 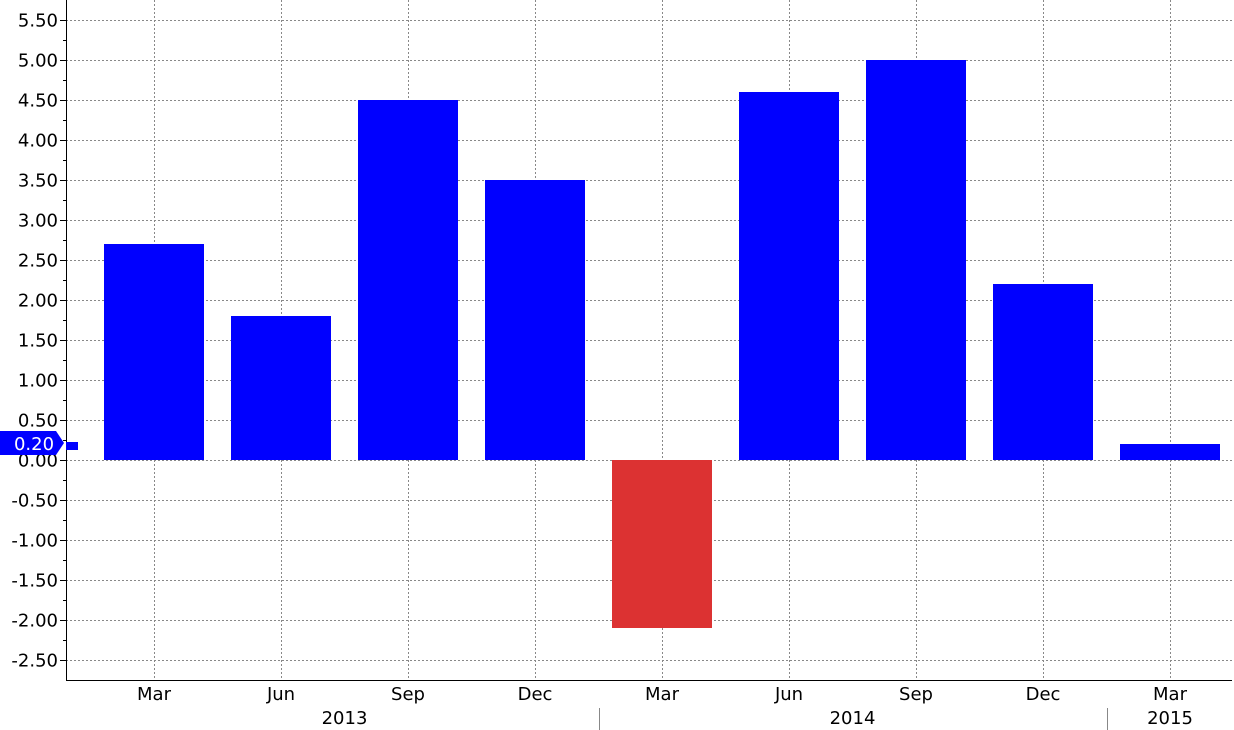 I want to click on y-tick-label: 5.50, so click(x=38, y=21).